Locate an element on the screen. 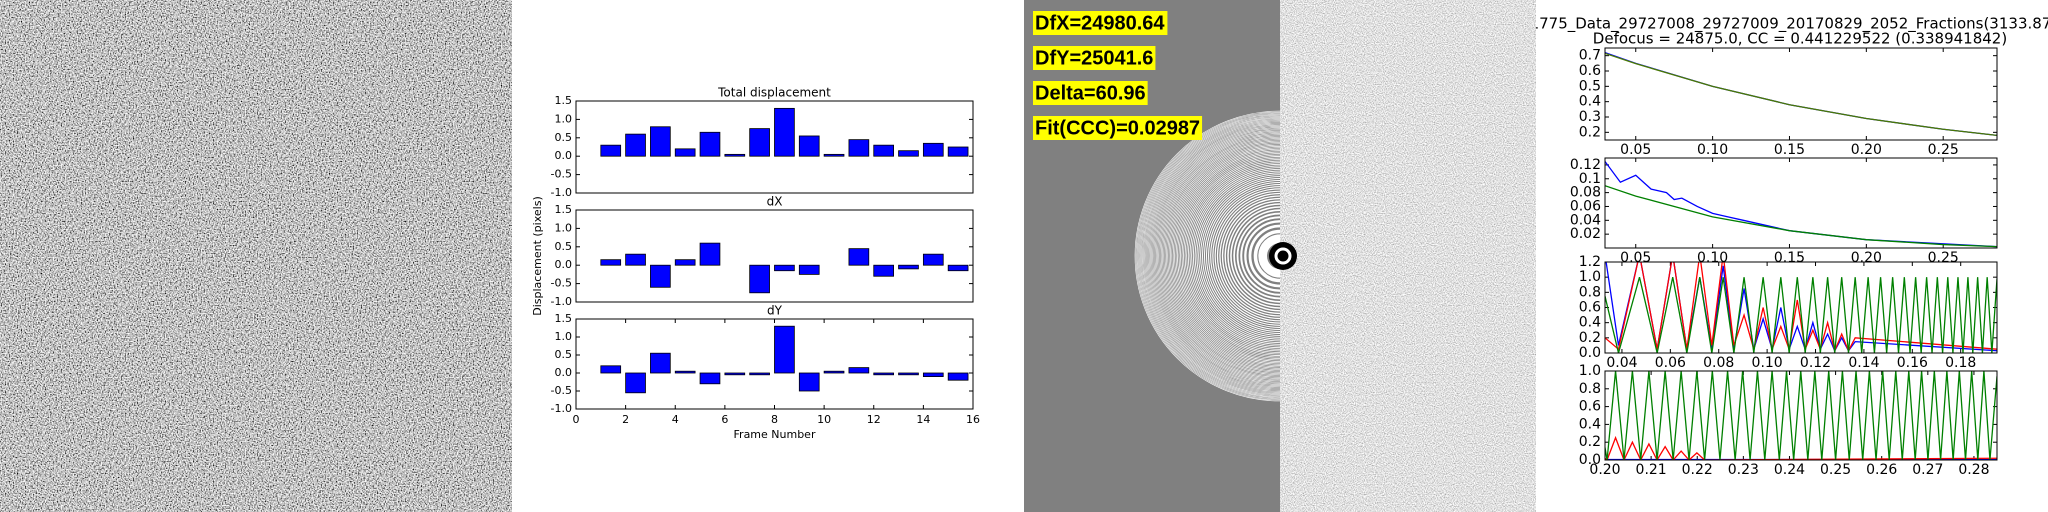 Image resolution: width=2048 pixels, height=512 pixels. y-tick-label: 0.02 is located at coordinates (1585, 234).